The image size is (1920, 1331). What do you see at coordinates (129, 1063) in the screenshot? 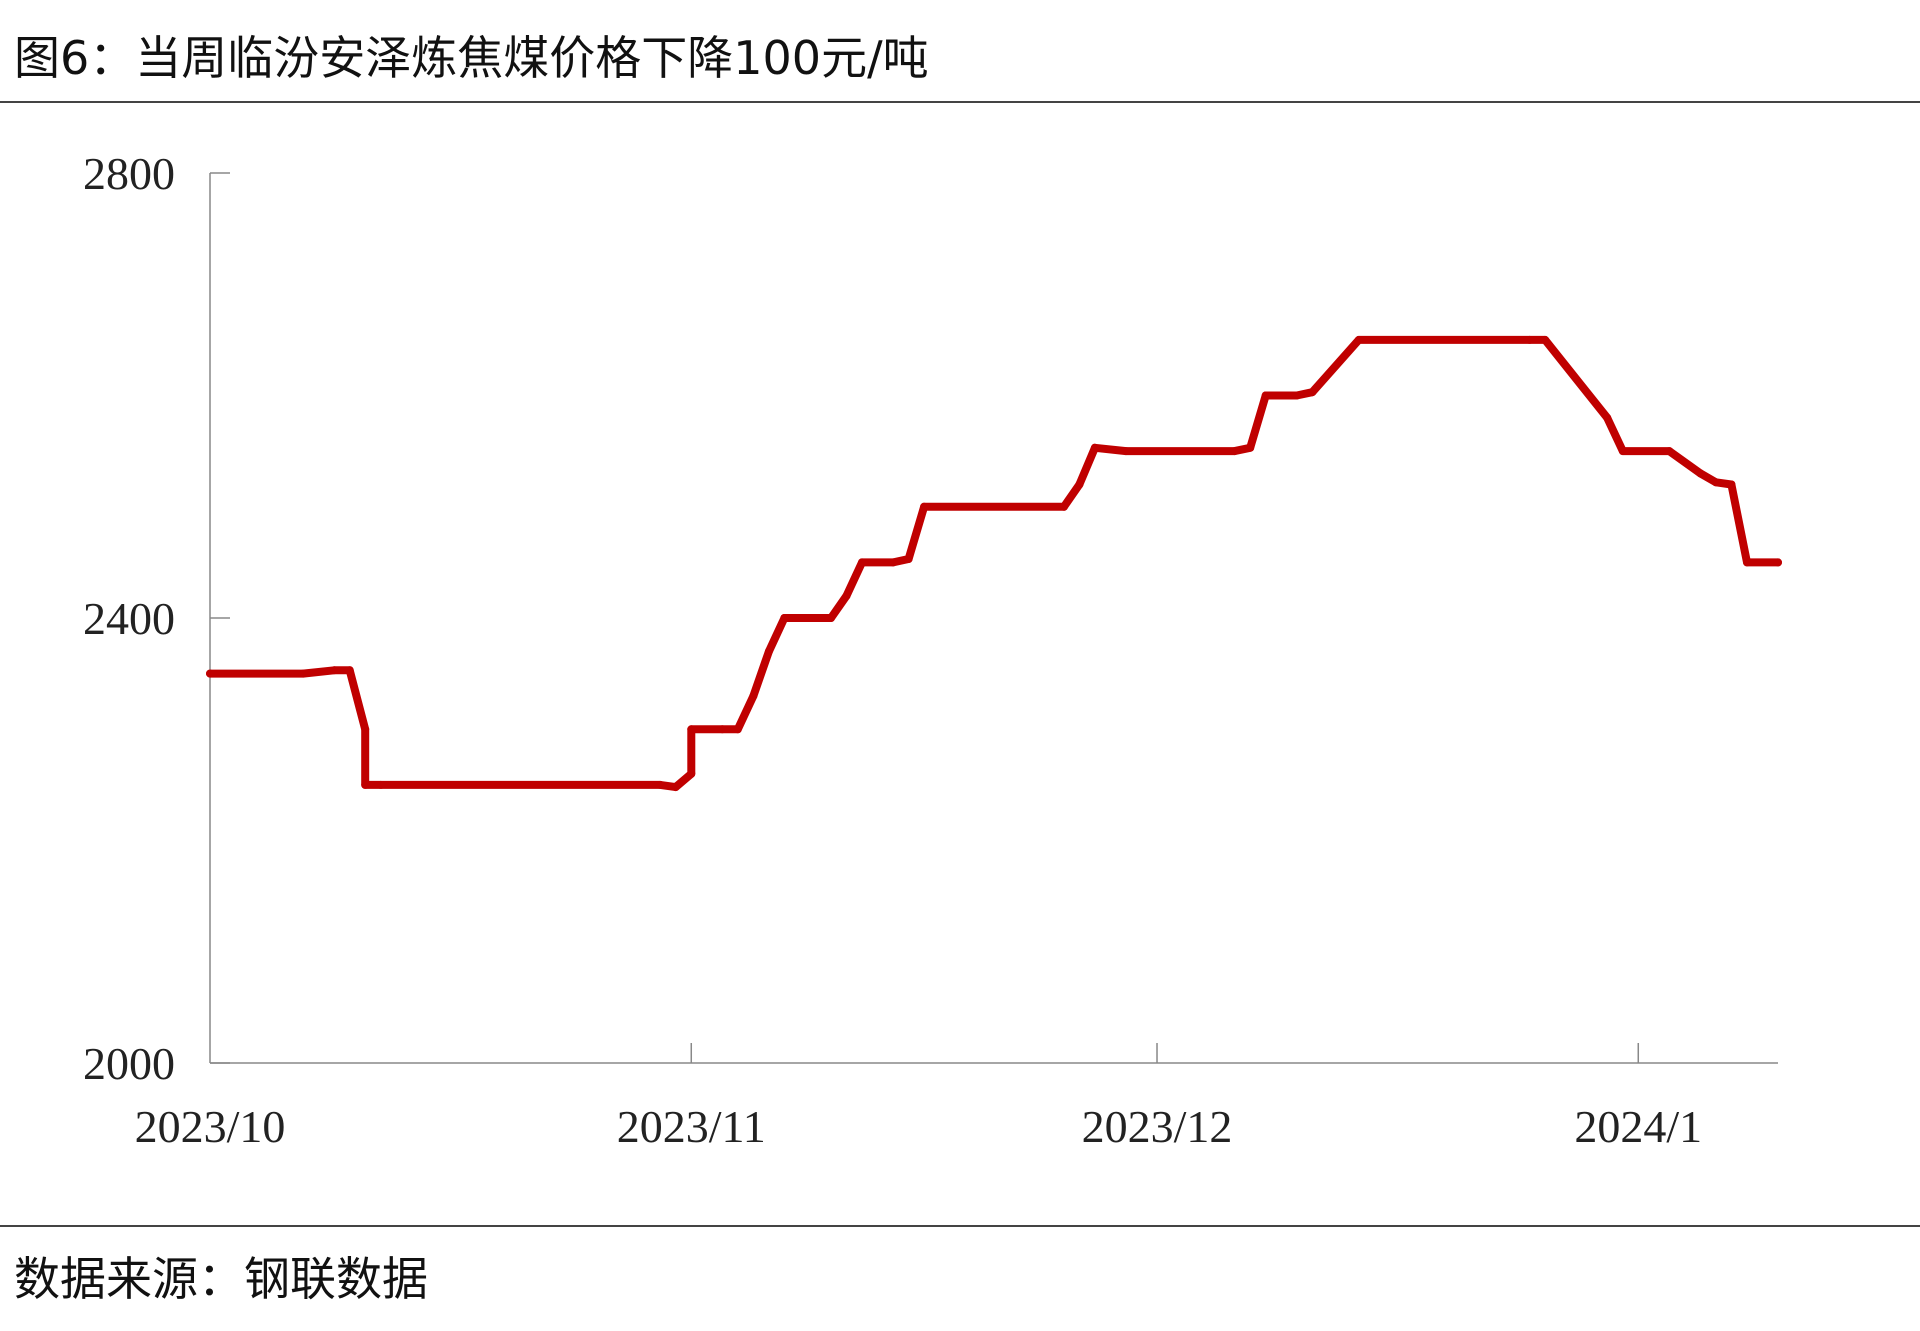
I see `y-tick-label: 2000` at bounding box center [129, 1063].